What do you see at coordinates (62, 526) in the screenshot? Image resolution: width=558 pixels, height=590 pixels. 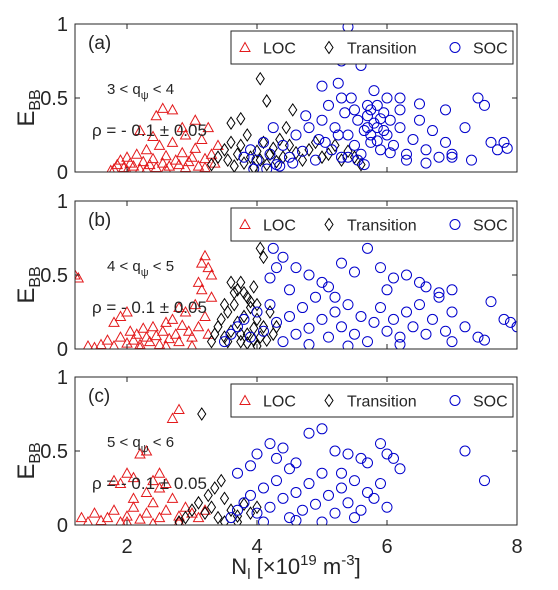 I see `y-tick-label: 0` at bounding box center [62, 526].